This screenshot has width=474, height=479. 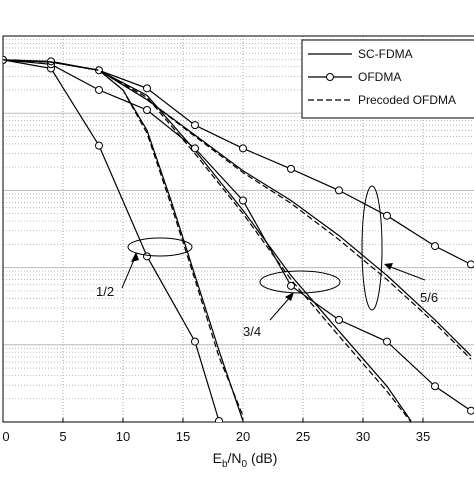 I want to click on legend: SC-FDMA OFDMA Precoded OFDMA, so click(x=388, y=79).